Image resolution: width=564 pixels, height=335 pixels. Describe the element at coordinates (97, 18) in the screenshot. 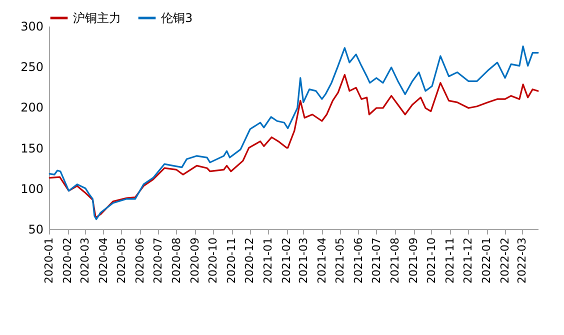

I see `legend-label: 沪铜主力` at that location.